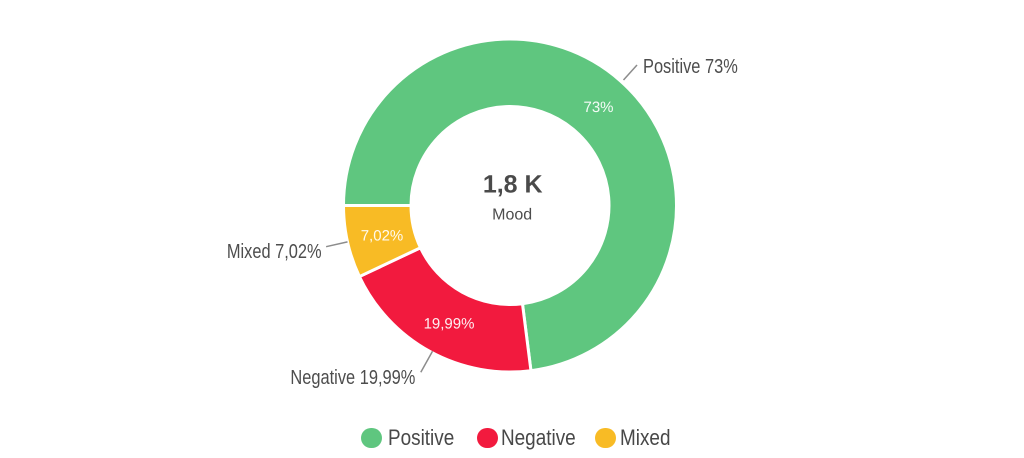  What do you see at coordinates (598, 107) in the screenshot?
I see `svg-text: 73%` at bounding box center [598, 107].